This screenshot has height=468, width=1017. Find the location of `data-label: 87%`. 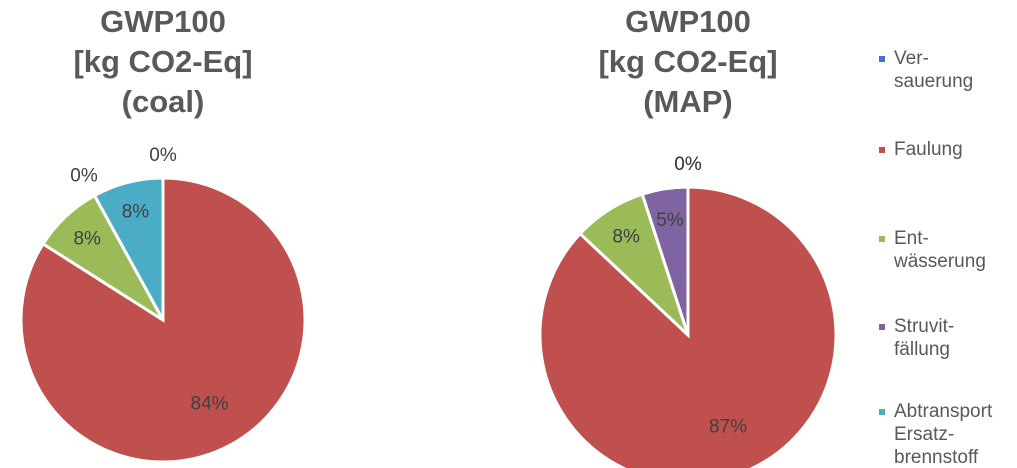

data-label: 87% is located at coordinates (728, 426).